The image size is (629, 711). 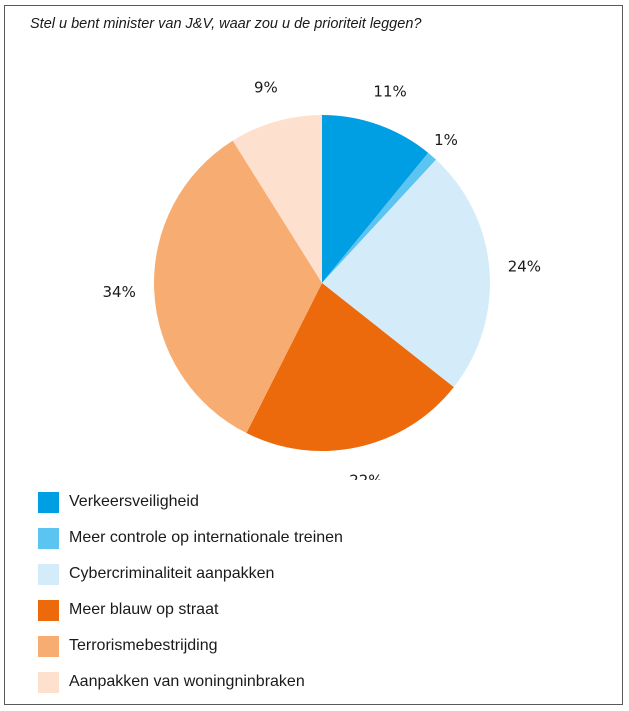 I want to click on legend-item: Terrorismebestrijding, so click(x=190, y=646).